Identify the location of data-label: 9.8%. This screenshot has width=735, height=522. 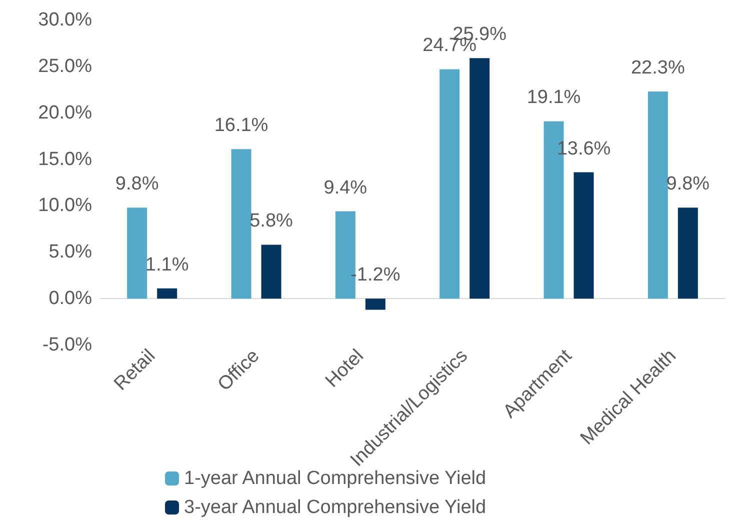
(137, 184).